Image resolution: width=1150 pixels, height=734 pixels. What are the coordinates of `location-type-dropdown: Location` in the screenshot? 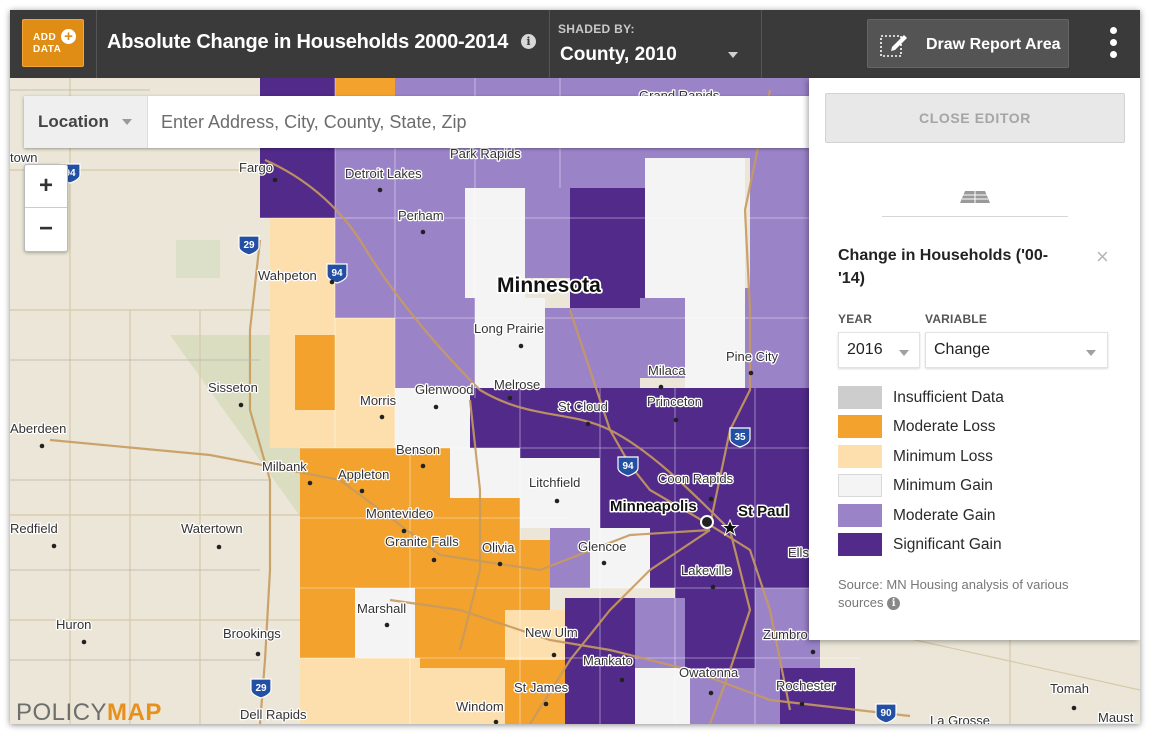 It's located at (86, 122).